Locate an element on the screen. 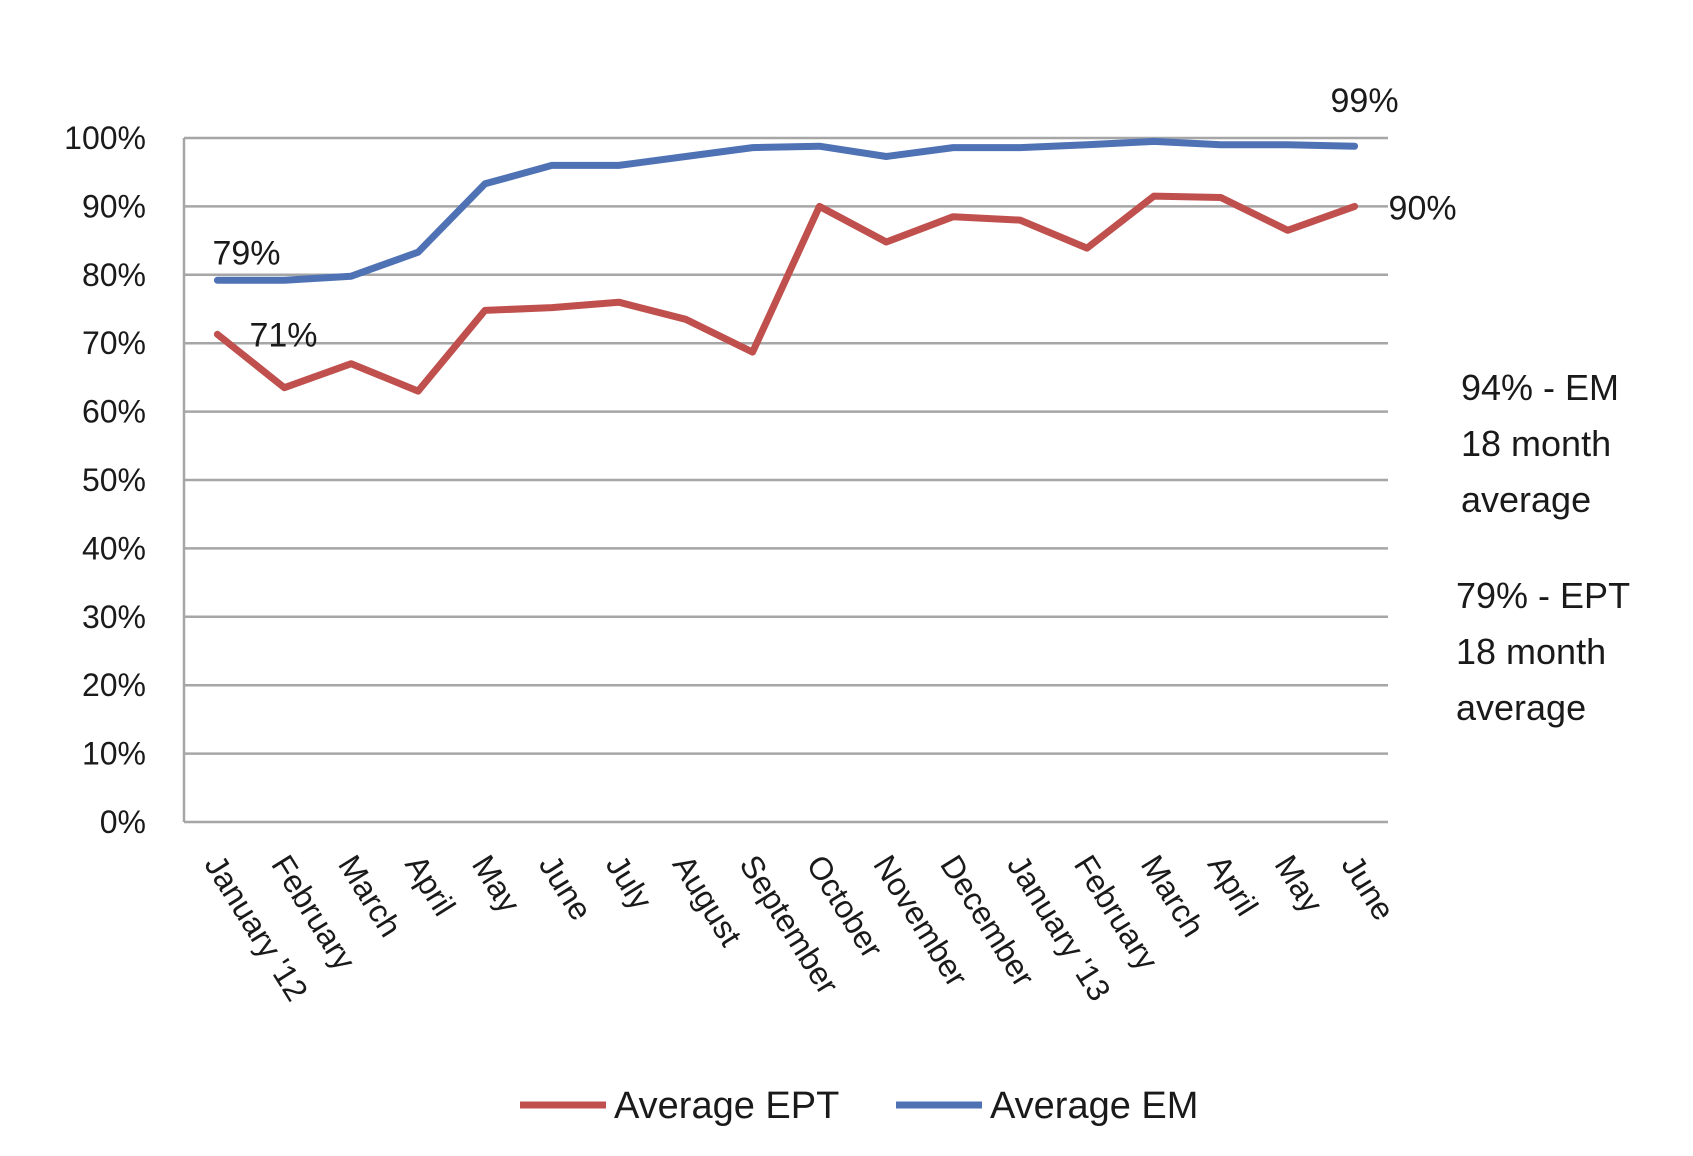 Image resolution: width=1693 pixels, height=1156 pixels. y-tick-label: 10% is located at coordinates (114, 754).